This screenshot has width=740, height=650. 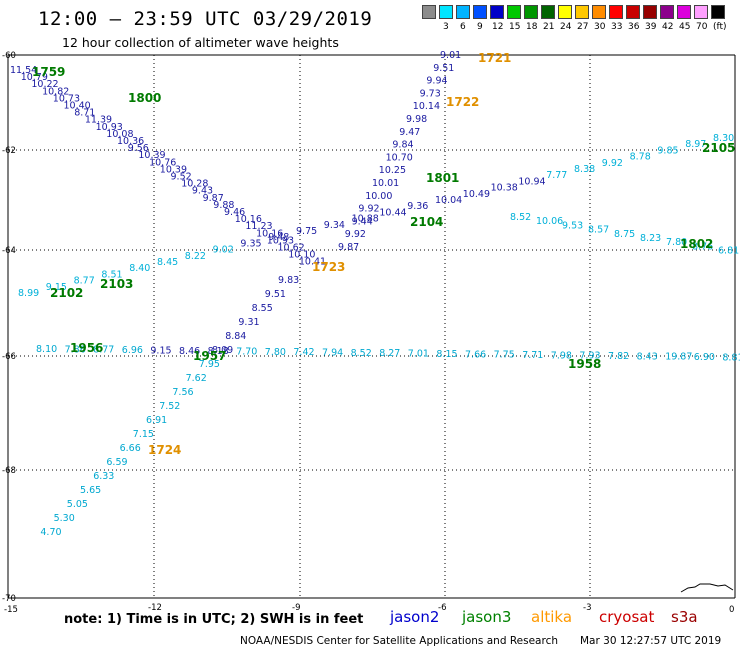 I want to click on swh-value: 9.43, so click(x=202, y=191).